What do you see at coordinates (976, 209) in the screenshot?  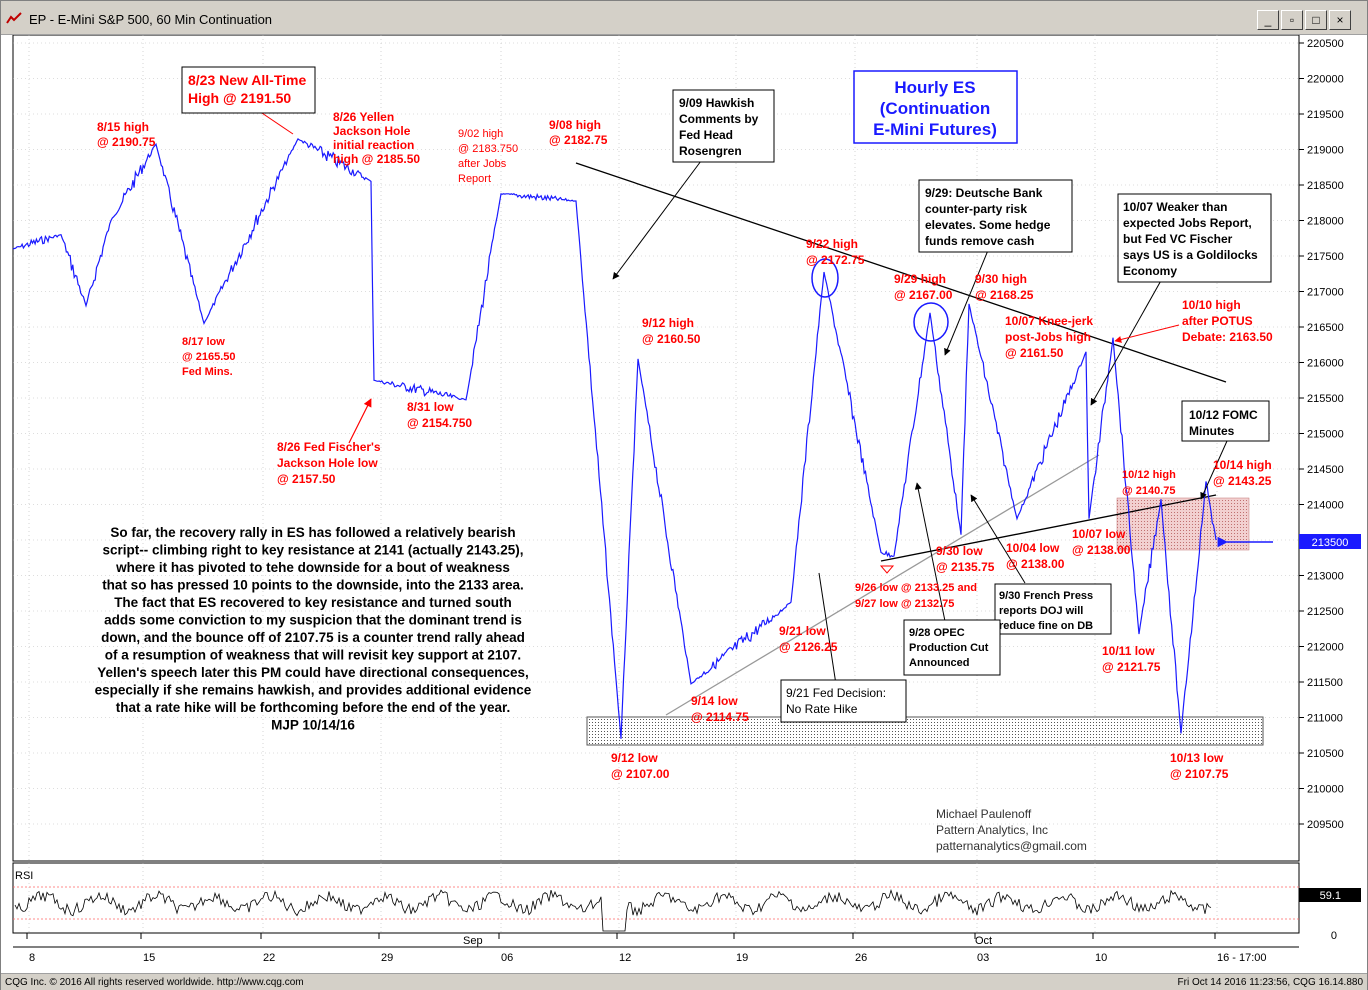 I see `annotation-a929db: counter-party risk` at bounding box center [976, 209].